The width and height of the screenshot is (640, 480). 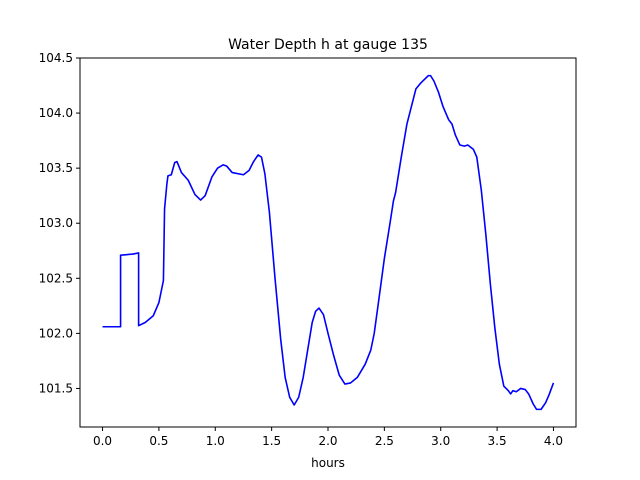 What do you see at coordinates (102, 441) in the screenshot?
I see `x-tick-label: 0.0` at bounding box center [102, 441].